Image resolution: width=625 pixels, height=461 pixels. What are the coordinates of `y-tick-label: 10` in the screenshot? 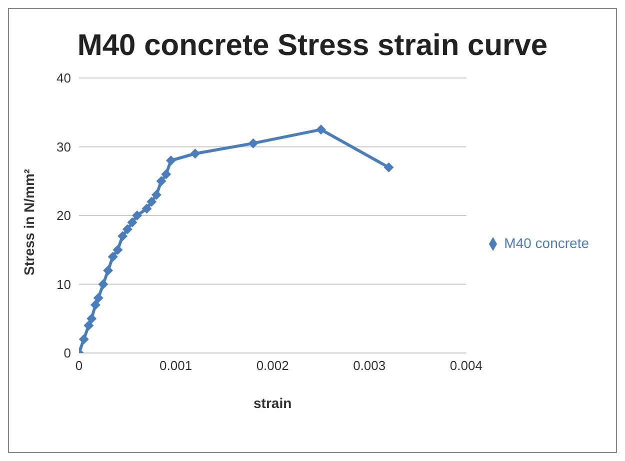 It's located at (63, 284).